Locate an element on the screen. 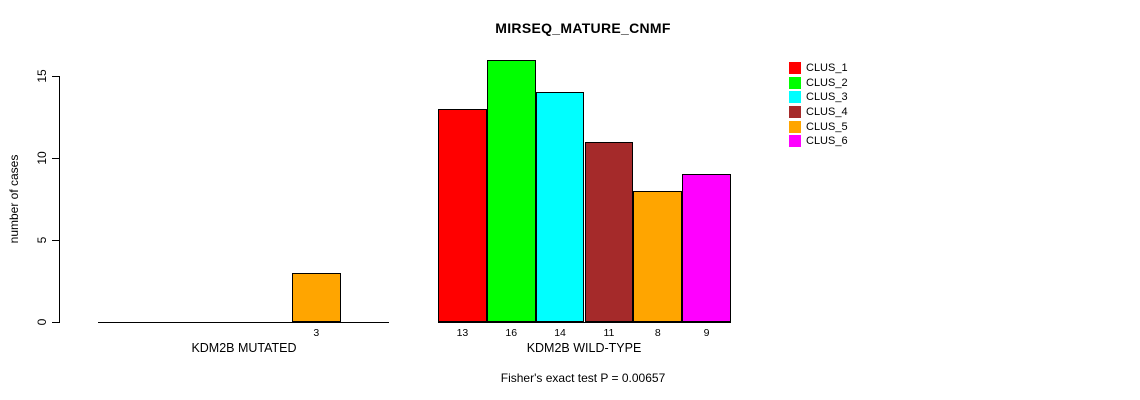 The width and height of the screenshot is (1140, 400). bar-value-label: 13 is located at coordinates (462, 333).